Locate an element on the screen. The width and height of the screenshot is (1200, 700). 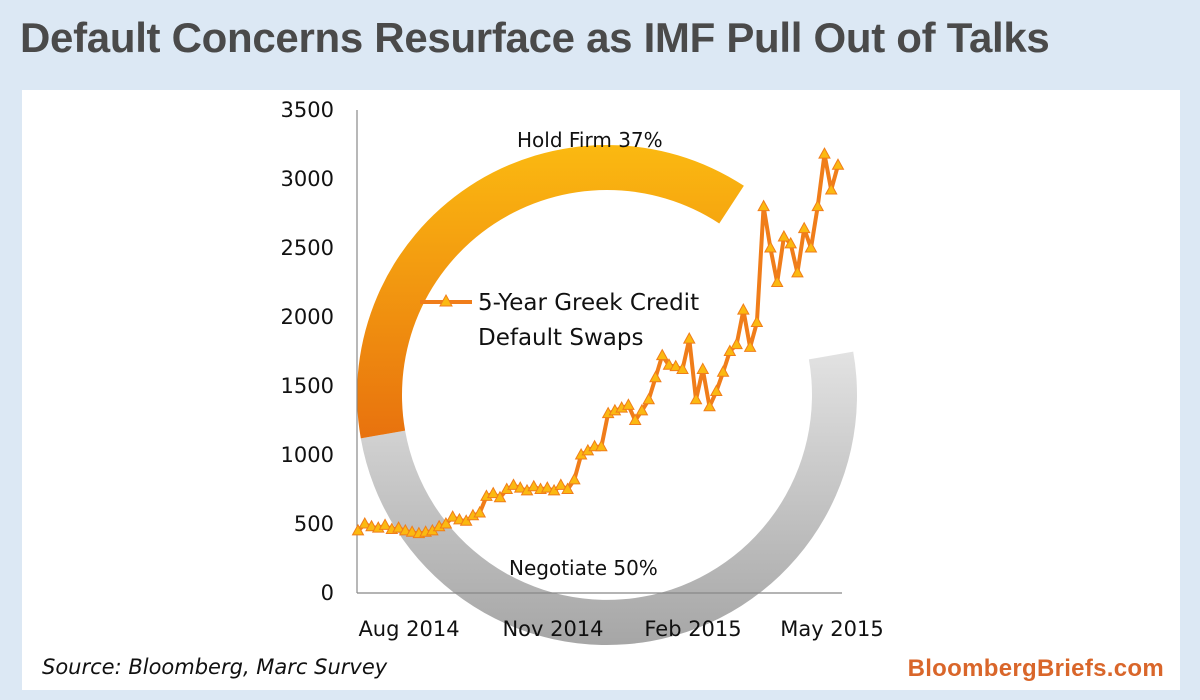
legend-label-line1: 5-Year Greek Credit is located at coordinates (588, 303).